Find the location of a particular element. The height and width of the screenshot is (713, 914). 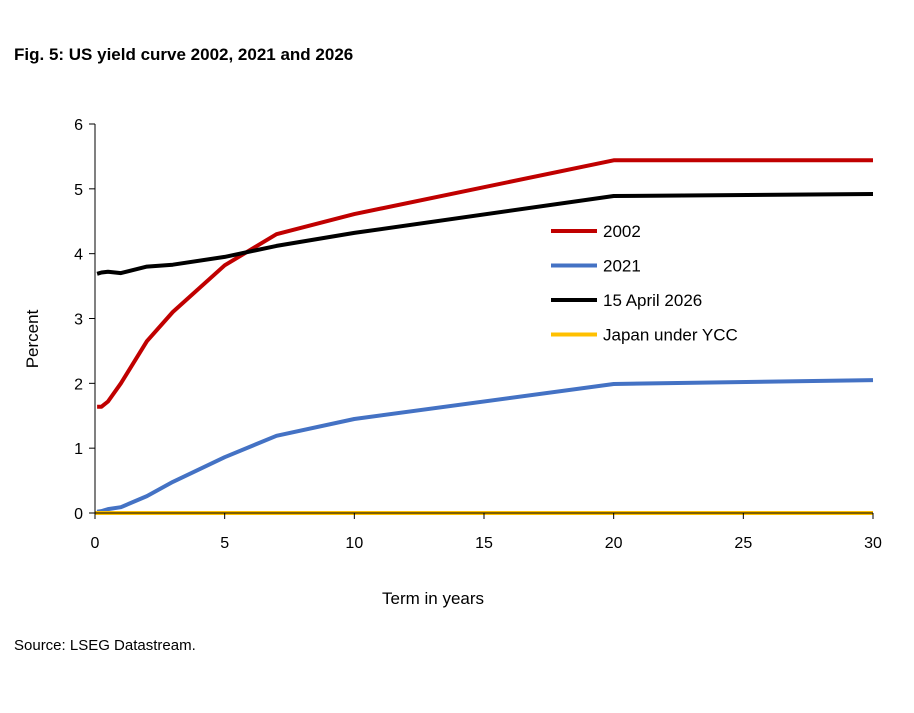

y-tick-label-1: 1 is located at coordinates (78, 449).